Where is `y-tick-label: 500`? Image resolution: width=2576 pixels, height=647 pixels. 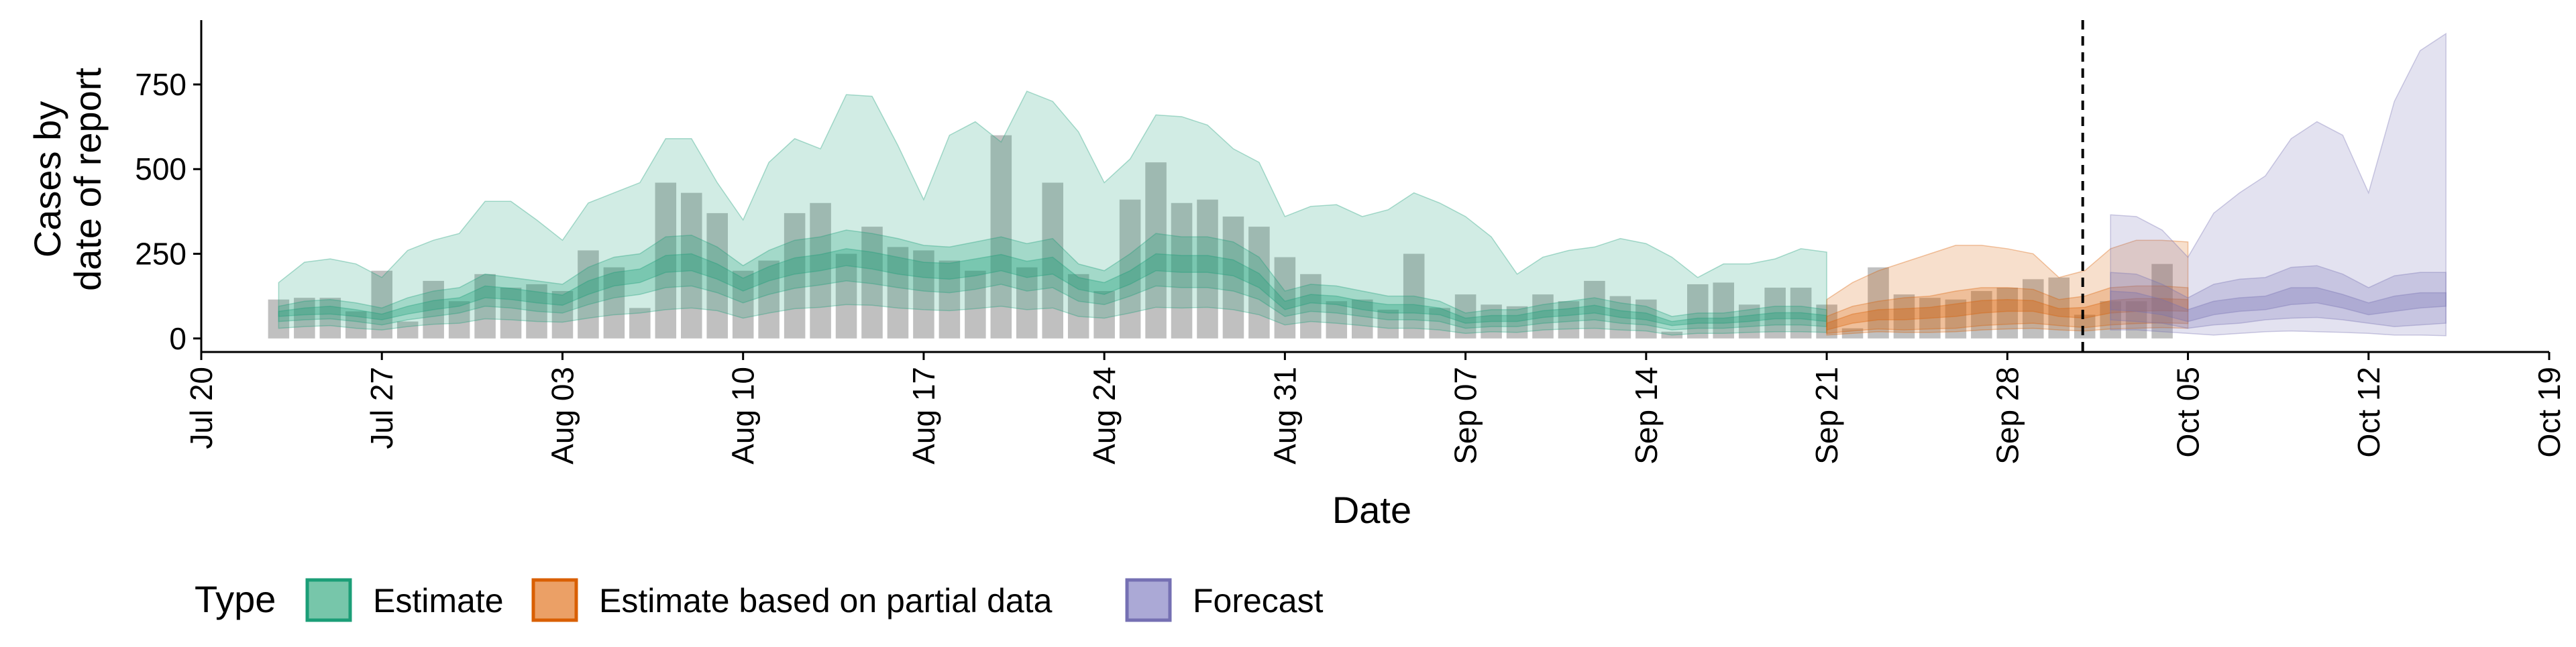 y-tick-label: 500 is located at coordinates (160, 169).